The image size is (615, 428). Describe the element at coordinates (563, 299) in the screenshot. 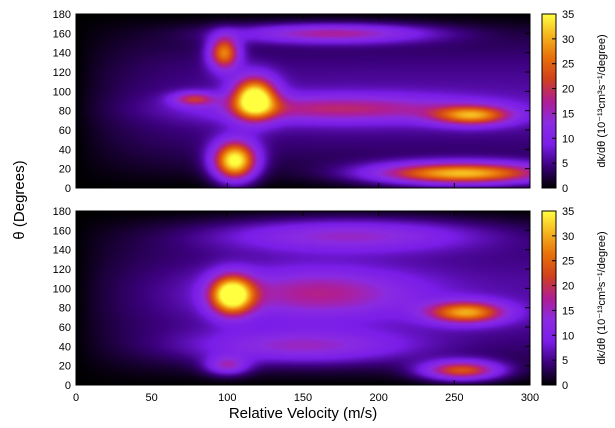

I see `colorbar-ticks-bottom: 0 5 10 15 20 25 30 35` at that location.